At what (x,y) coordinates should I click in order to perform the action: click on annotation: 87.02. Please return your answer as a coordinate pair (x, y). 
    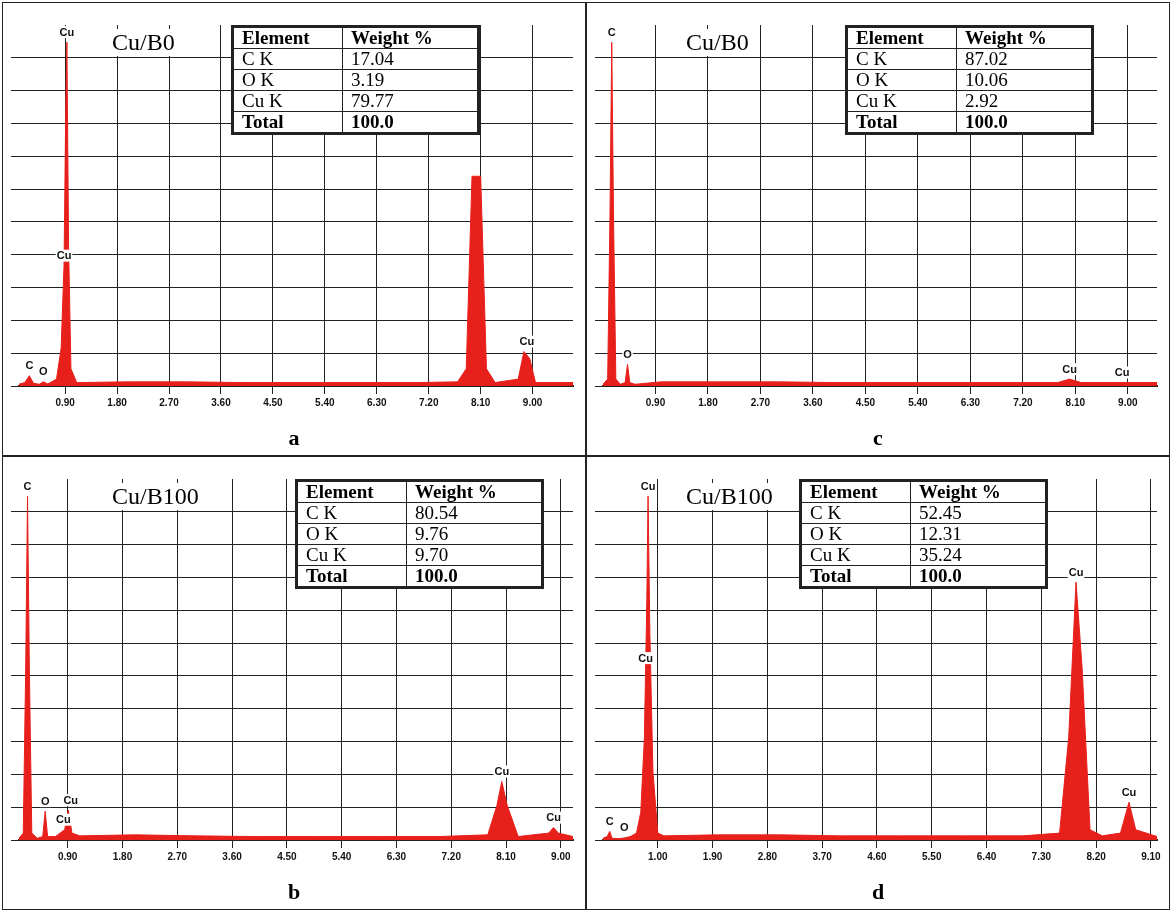
    Looking at the image, I should click on (1024, 59).